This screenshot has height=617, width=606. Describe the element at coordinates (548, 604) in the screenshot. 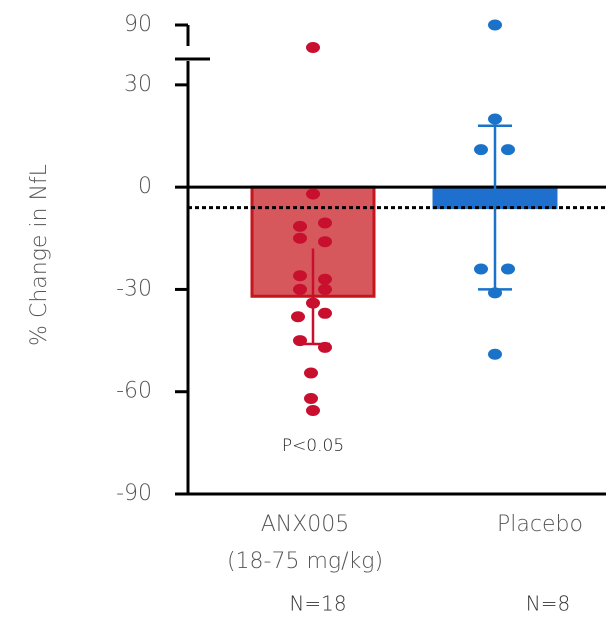

I see `n-label: N=8` at that location.